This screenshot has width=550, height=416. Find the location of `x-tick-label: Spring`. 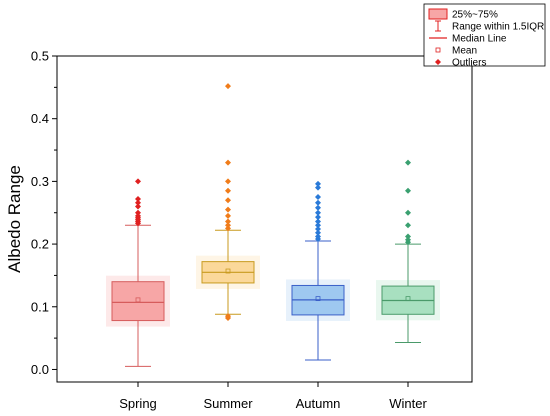

x-tick-label: Spring is located at coordinates (138, 403).